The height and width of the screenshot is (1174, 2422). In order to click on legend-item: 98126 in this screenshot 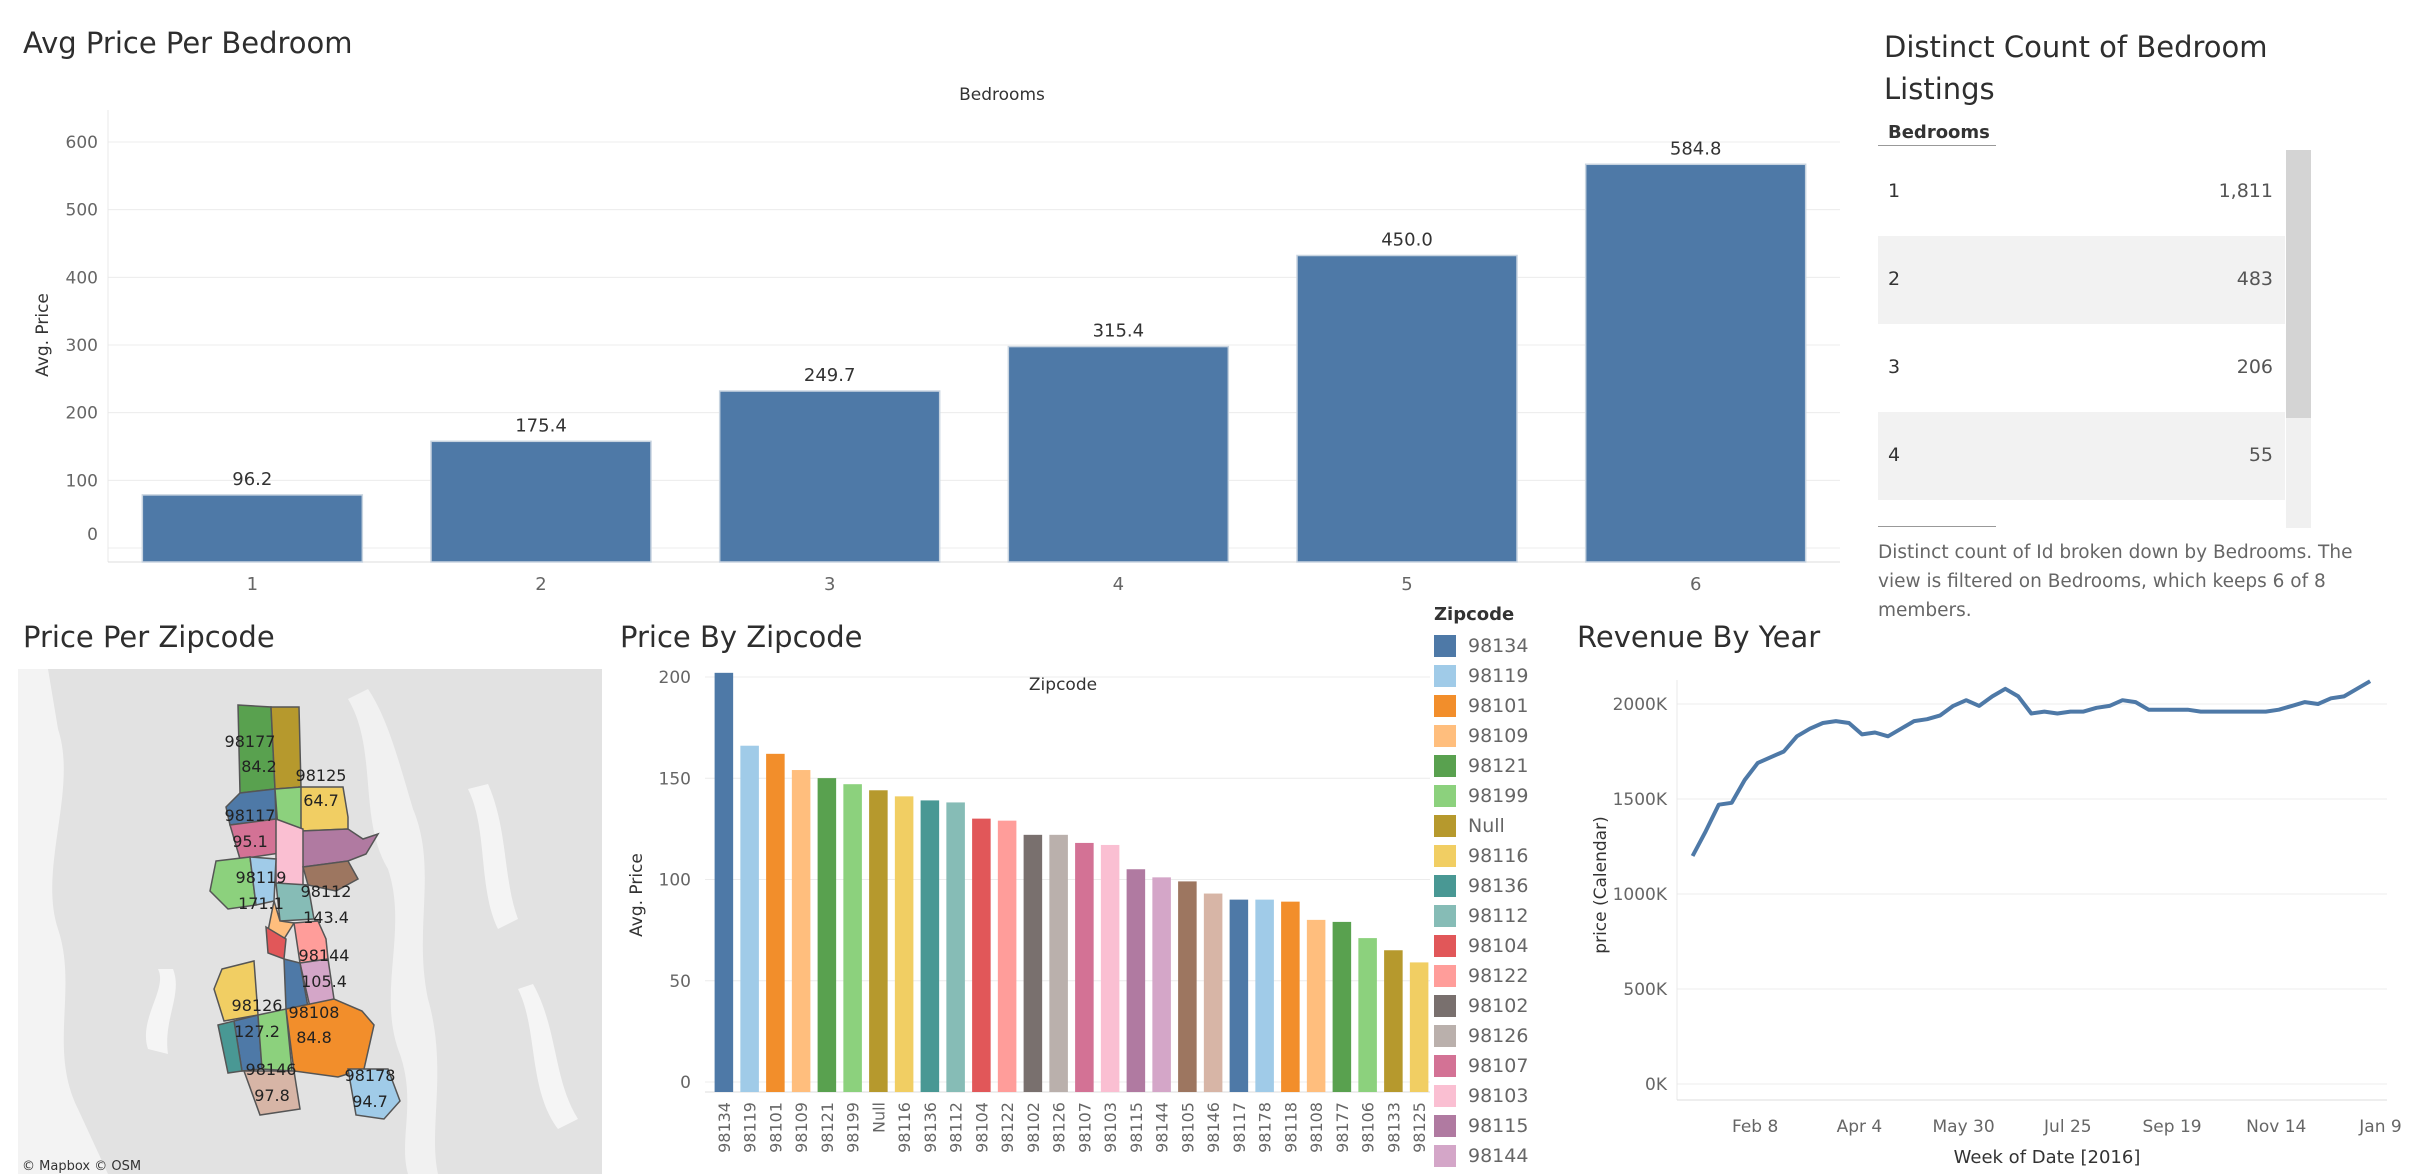, I will do `click(1494, 1036)`.